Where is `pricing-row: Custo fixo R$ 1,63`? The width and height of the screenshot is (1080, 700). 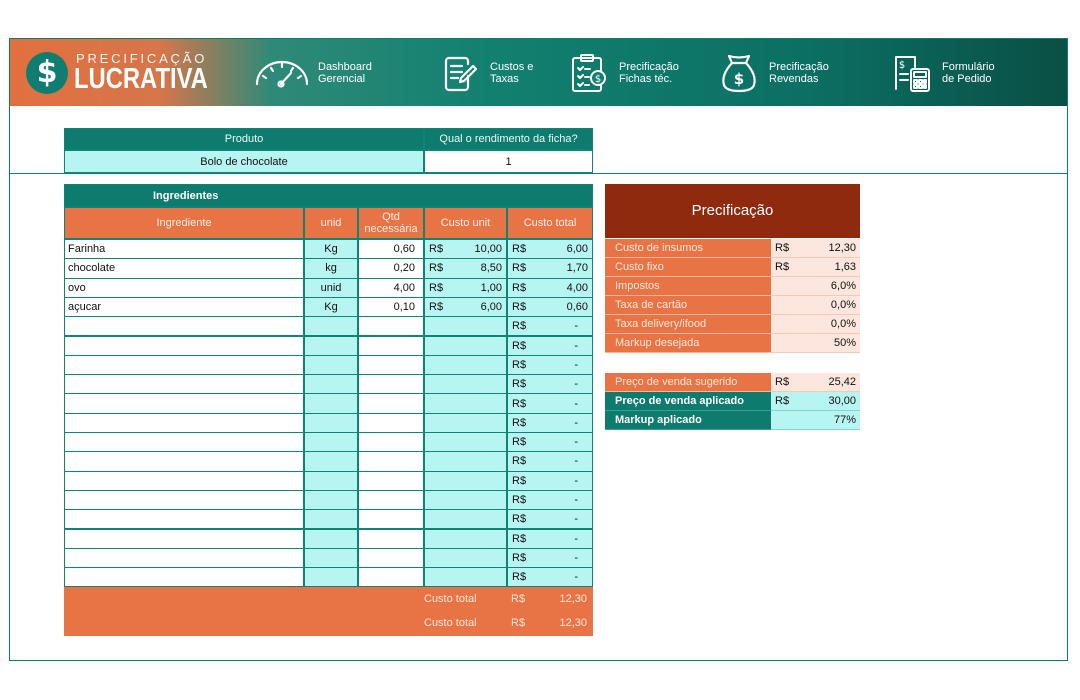 pricing-row: Custo fixo R$ 1,63 is located at coordinates (732, 267).